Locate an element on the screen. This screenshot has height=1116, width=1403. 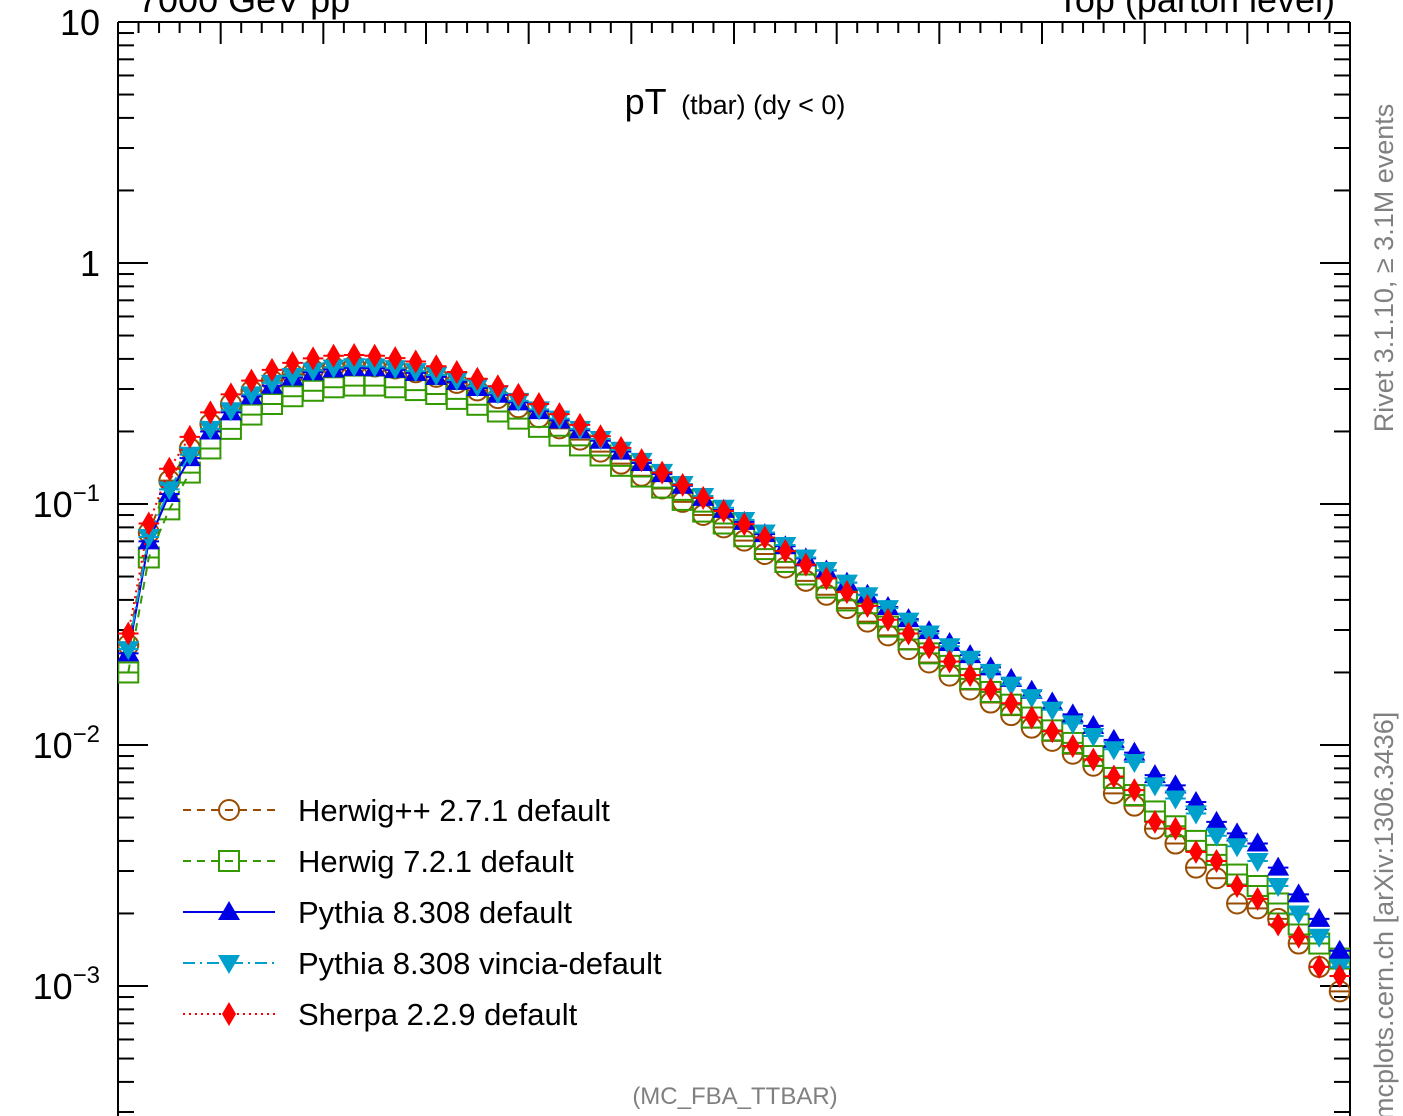
y-tick-label-exponent: −3 is located at coordinates (86, 975).